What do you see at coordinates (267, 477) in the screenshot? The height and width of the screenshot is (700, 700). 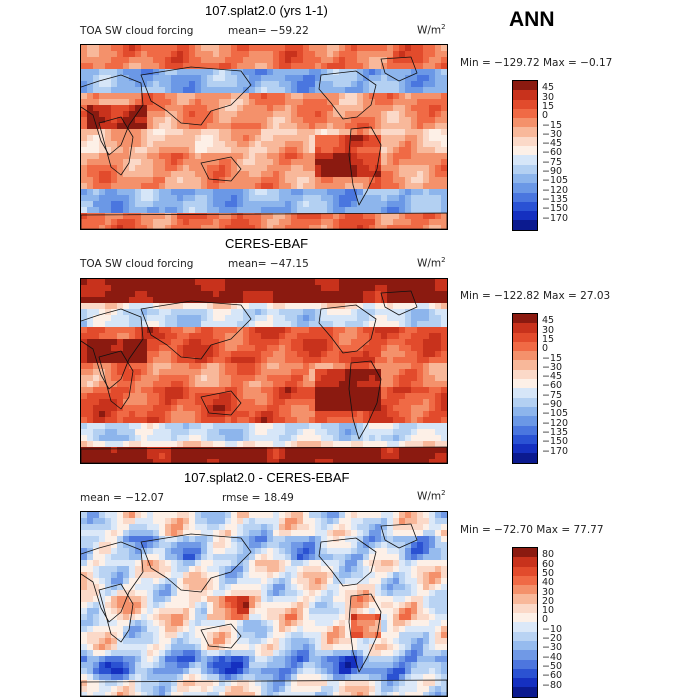 I see `panel-title: 107.splat2.0 - CERES-EBAF` at bounding box center [267, 477].